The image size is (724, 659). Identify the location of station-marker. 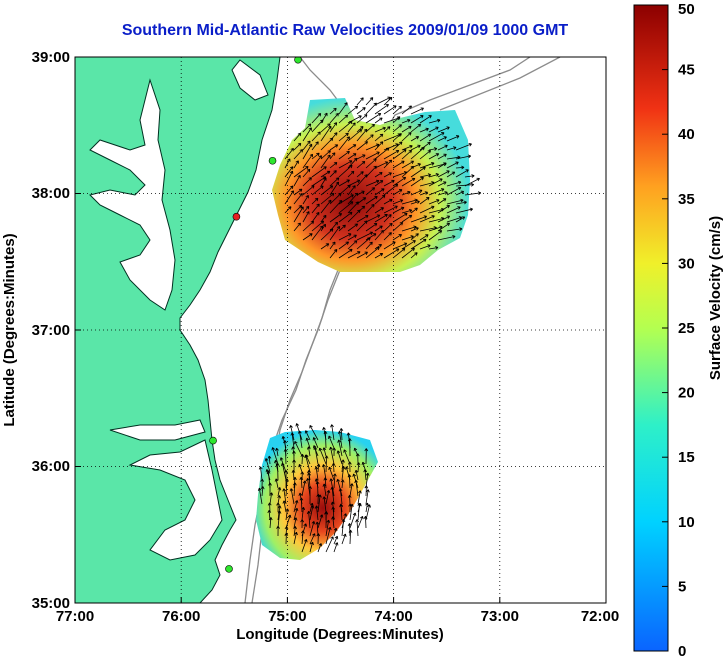
(298, 60).